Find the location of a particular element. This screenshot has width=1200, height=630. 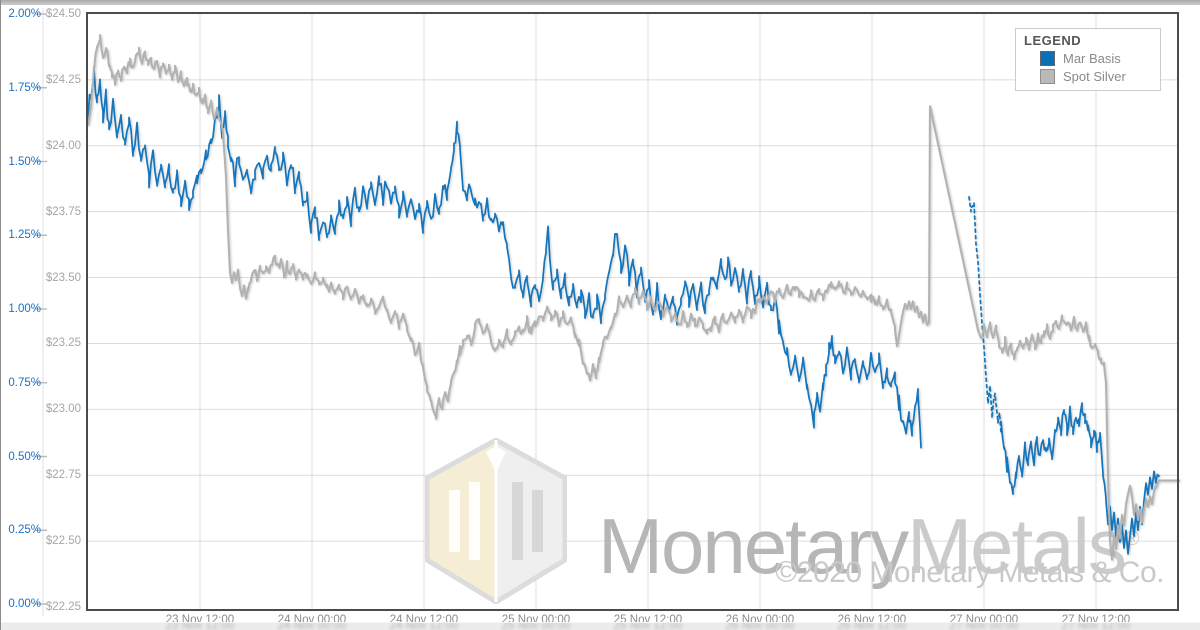

dollar-axis-label: $24.25 is located at coordinates (63, 79).